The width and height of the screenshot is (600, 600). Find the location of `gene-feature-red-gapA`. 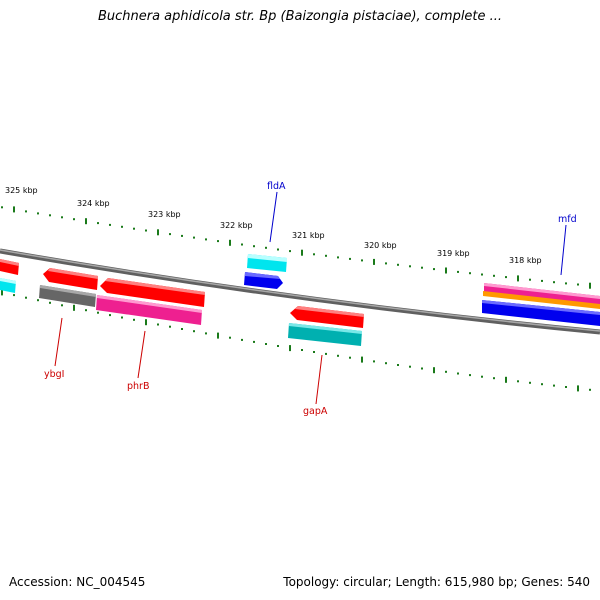

gene-feature-red-gapA is located at coordinates (327, 317).